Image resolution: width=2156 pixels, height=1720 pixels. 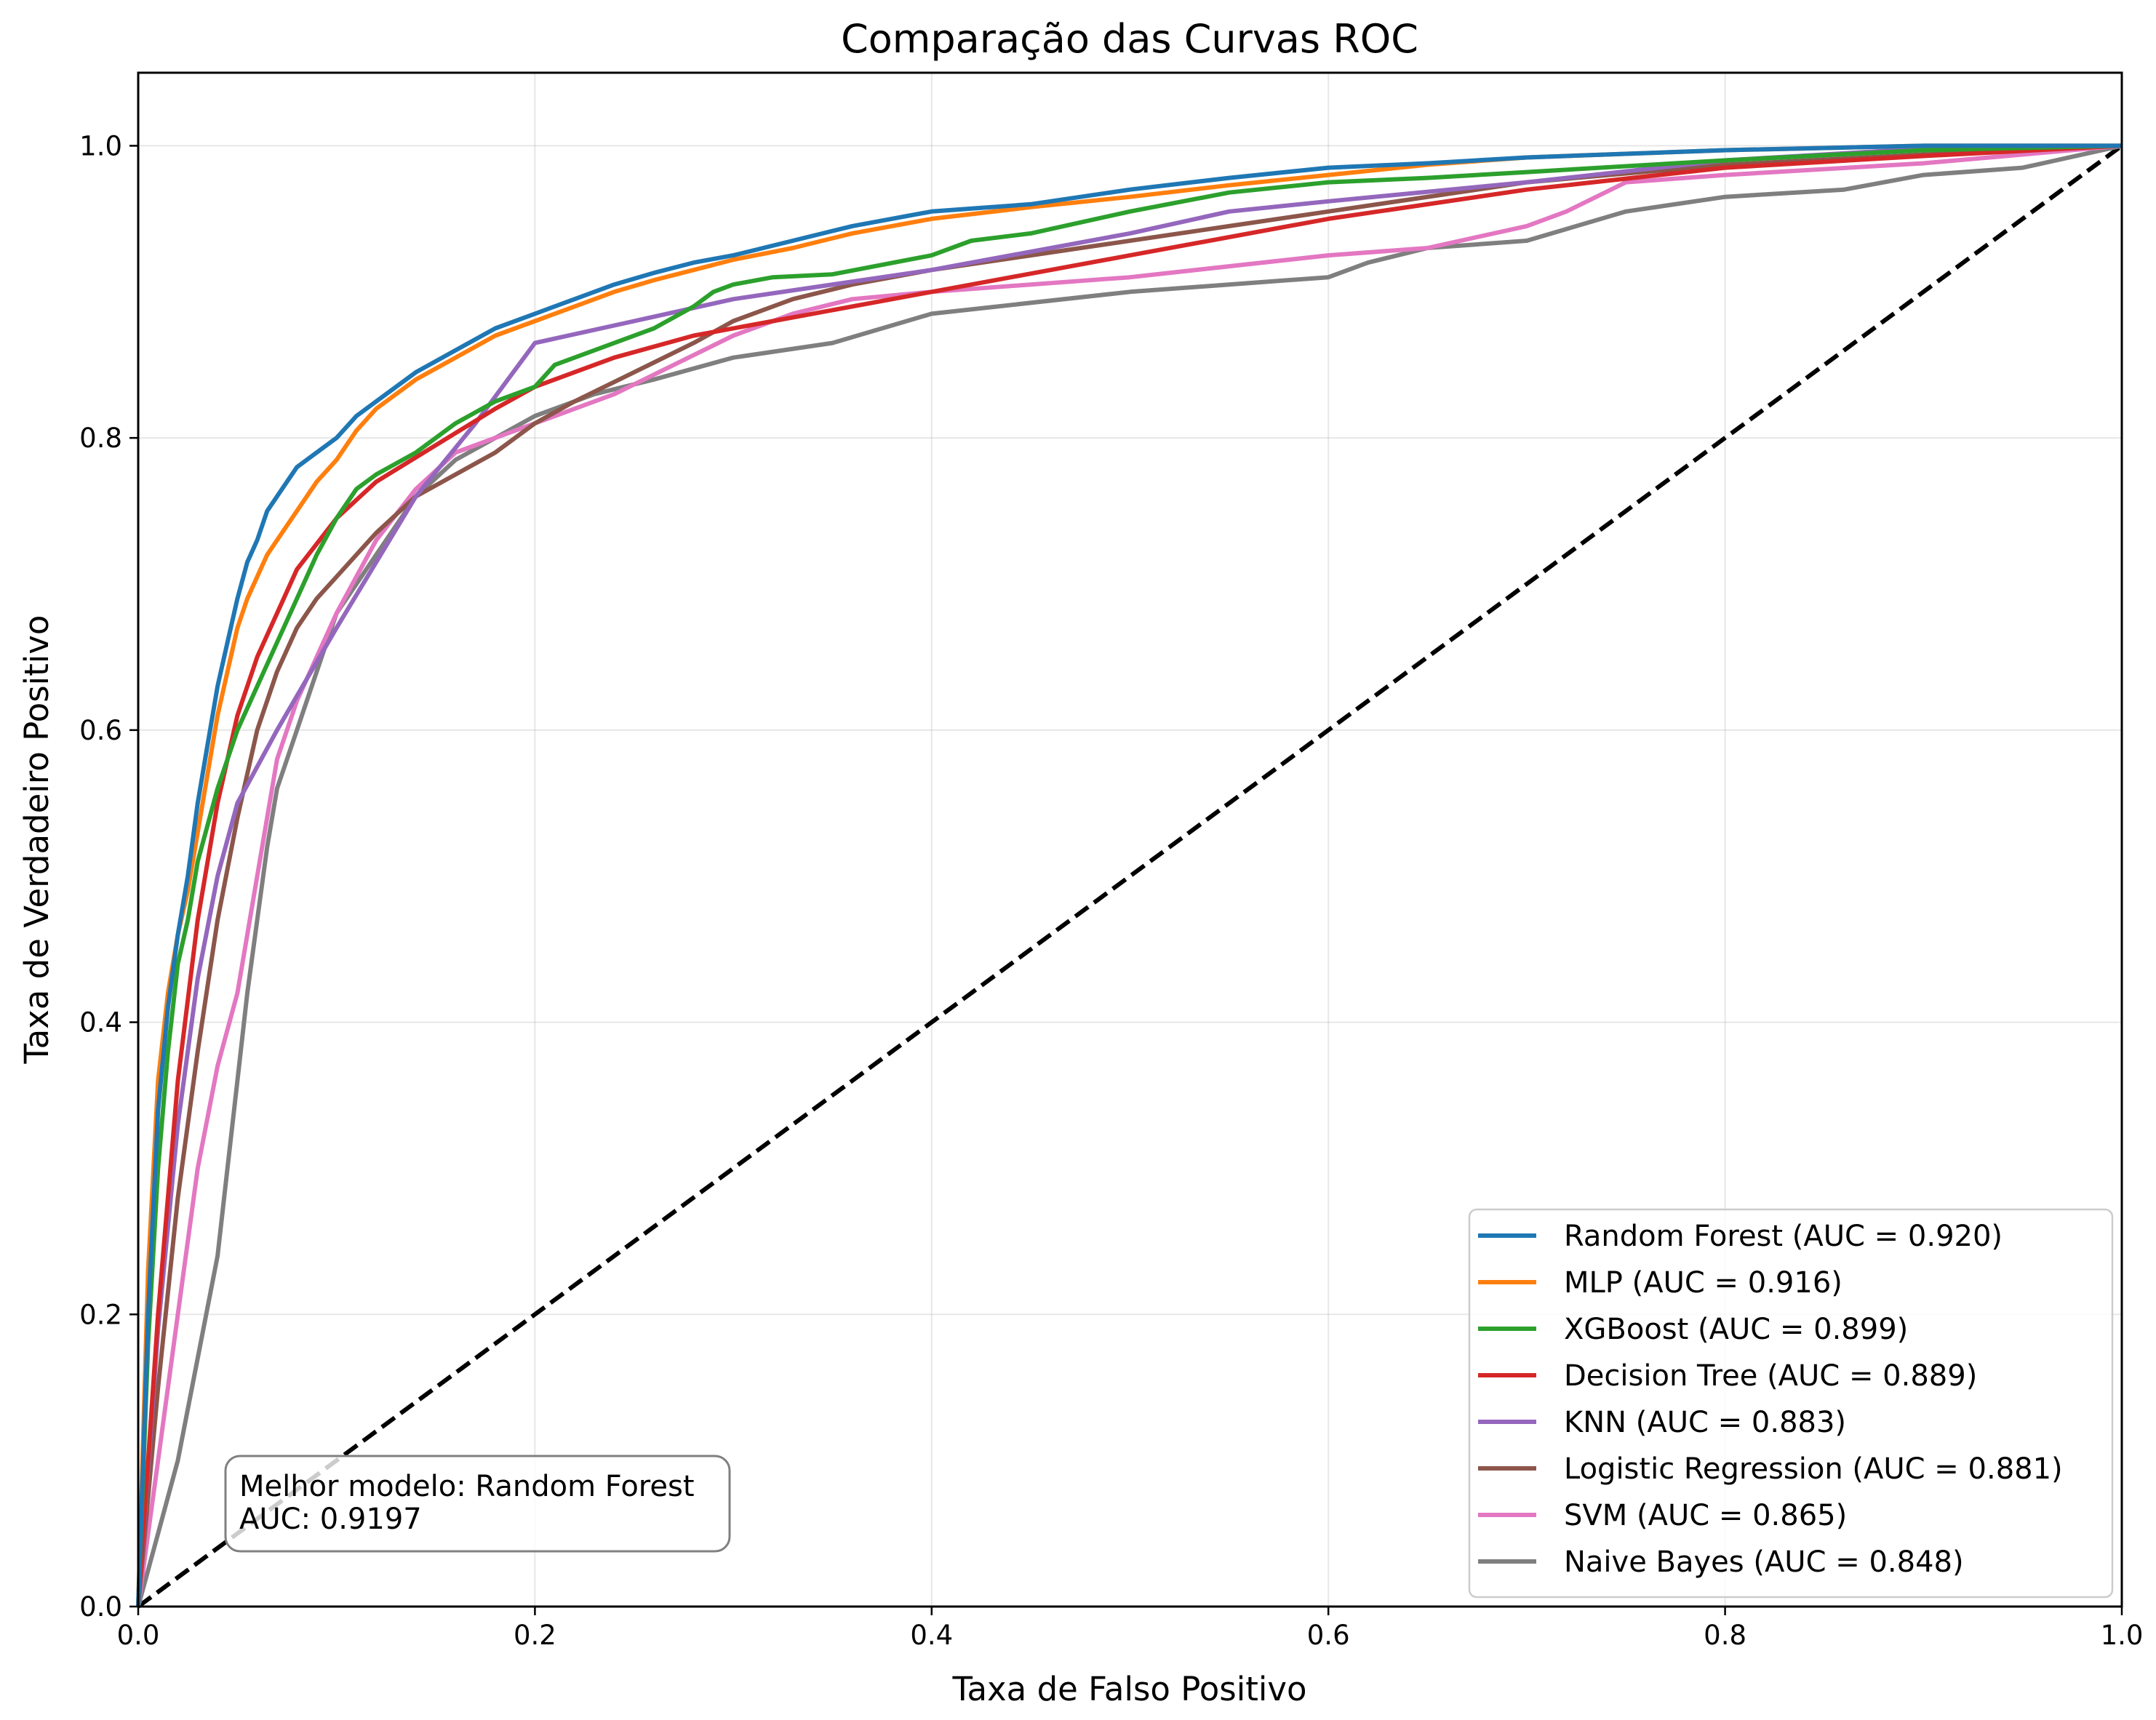 I want to click on annotation-line-2: AUC: 0.9197, so click(x=331, y=1519).